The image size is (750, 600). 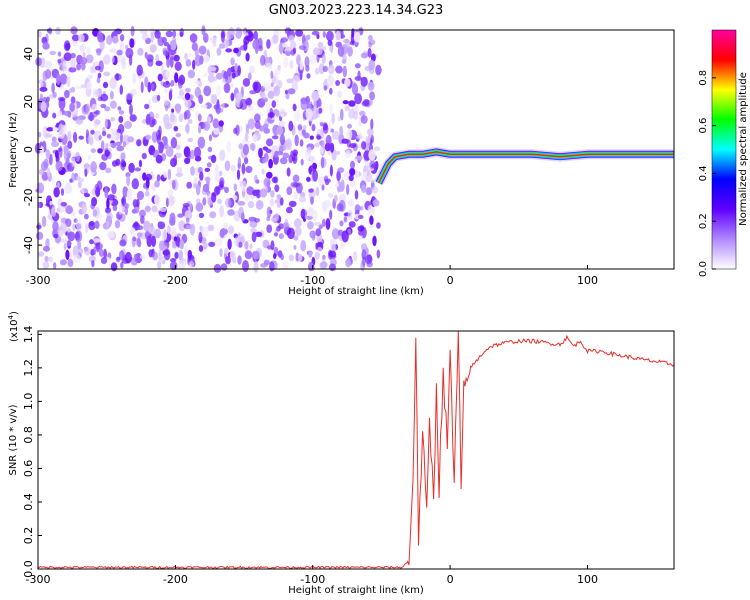 What do you see at coordinates (13, 326) in the screenshot?
I see `snr-y-multiplier: (x104)` at bounding box center [13, 326].